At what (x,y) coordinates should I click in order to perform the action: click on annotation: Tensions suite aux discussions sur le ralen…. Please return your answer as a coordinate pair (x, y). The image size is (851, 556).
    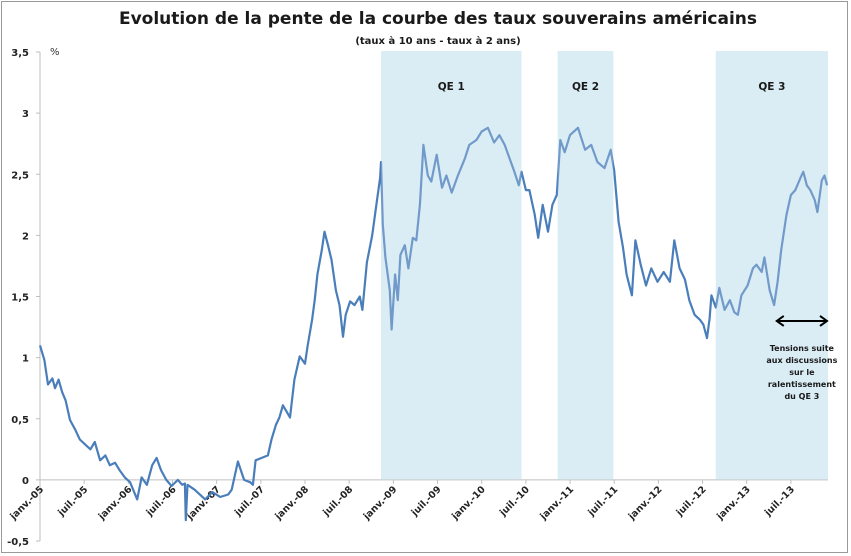
    Looking at the image, I should click on (802, 358).